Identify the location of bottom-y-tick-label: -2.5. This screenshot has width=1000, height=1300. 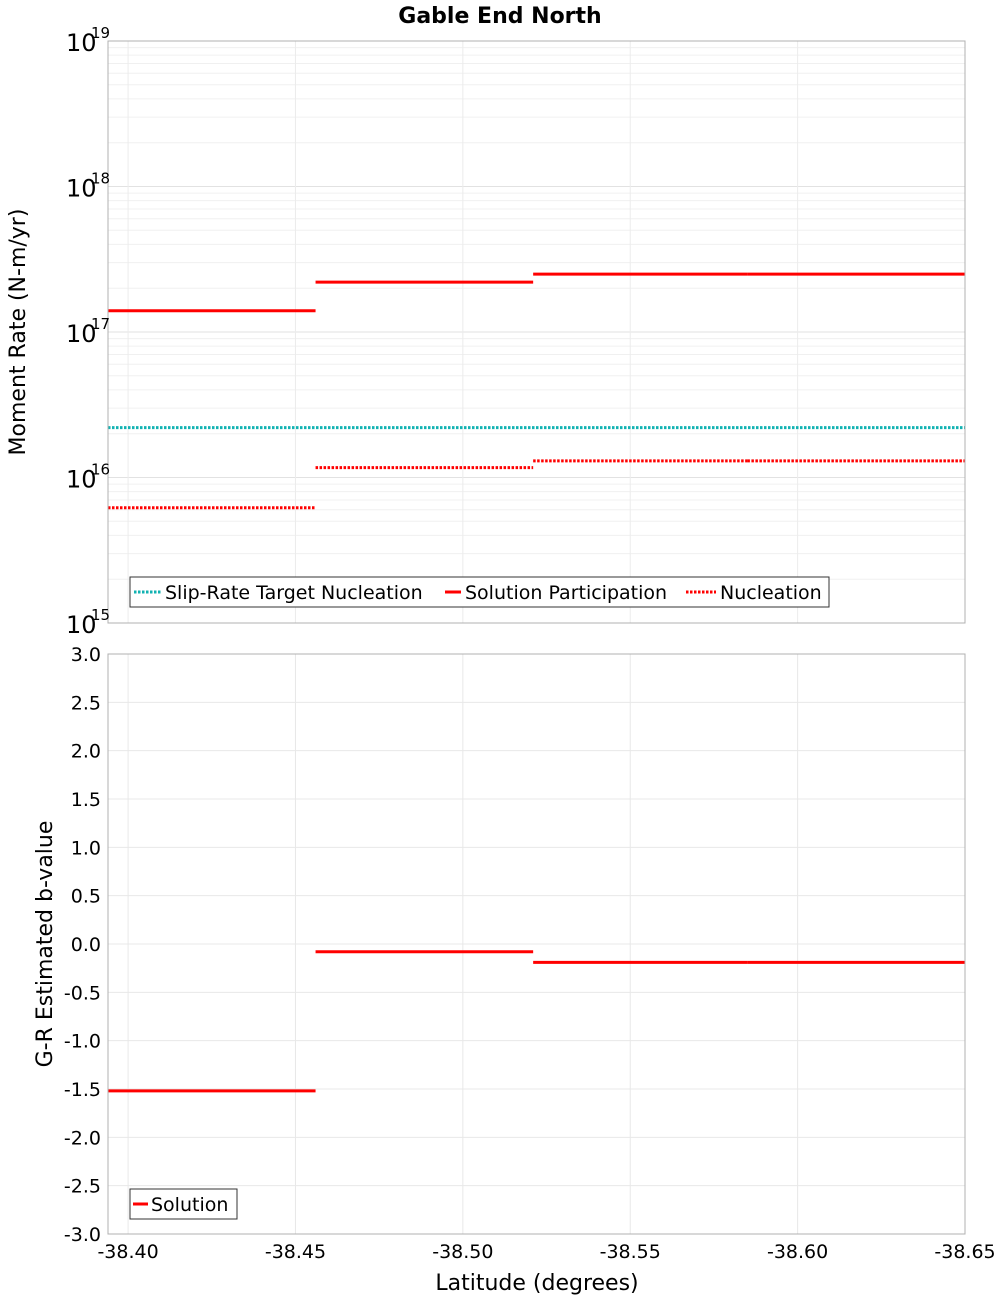
(82, 1187).